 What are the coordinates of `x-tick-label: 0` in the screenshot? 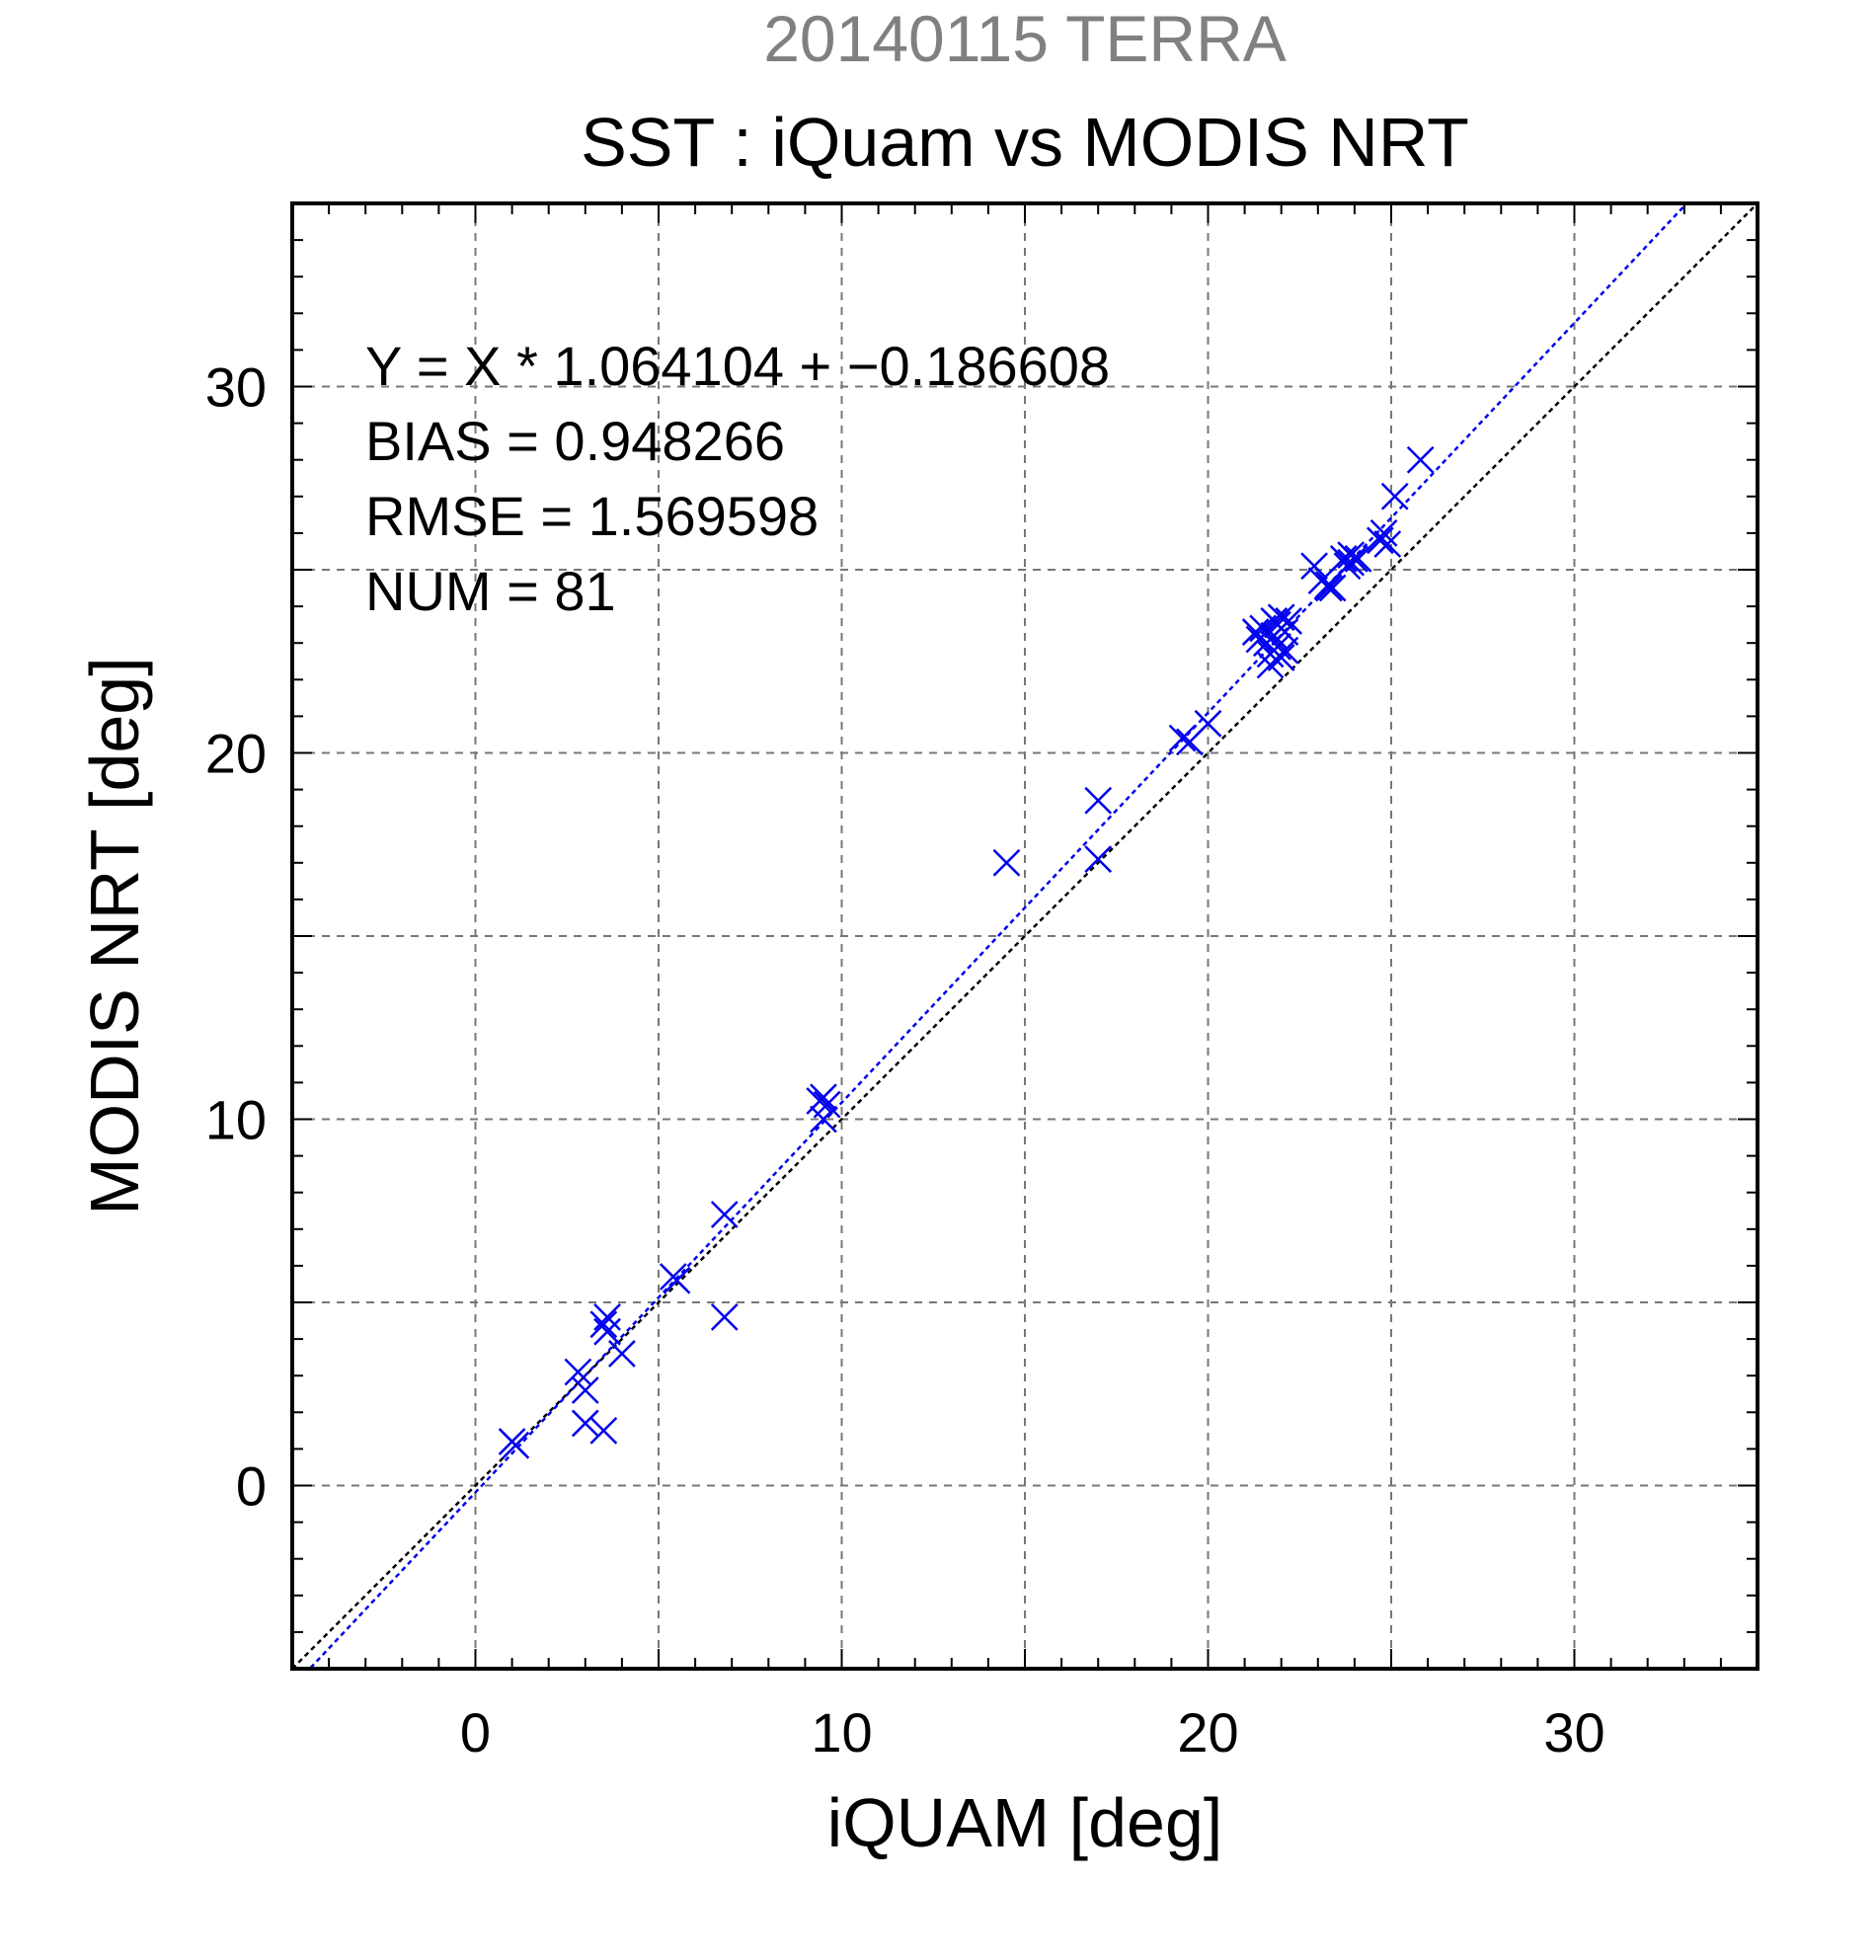 It's located at (476, 1732).